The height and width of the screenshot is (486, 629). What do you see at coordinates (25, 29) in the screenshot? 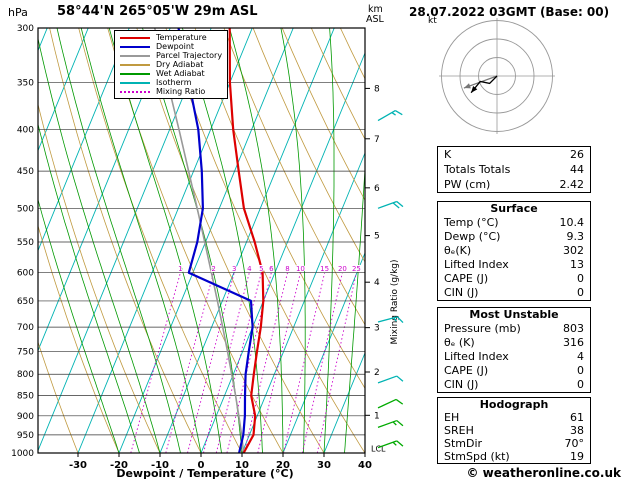
I see `pressure-tick-label: 300` at bounding box center [25, 29].